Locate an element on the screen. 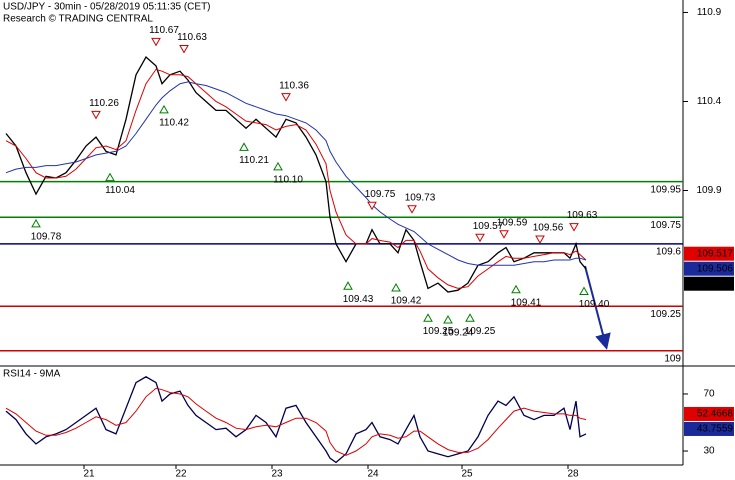  low-label: 109.40 is located at coordinates (594, 304).